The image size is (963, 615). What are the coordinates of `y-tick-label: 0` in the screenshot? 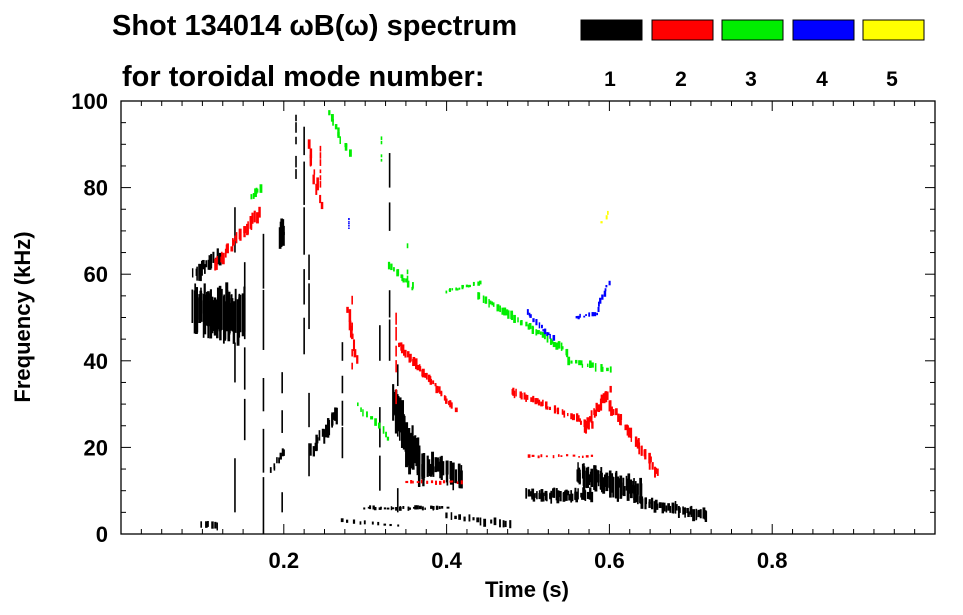 It's located at (102, 534).